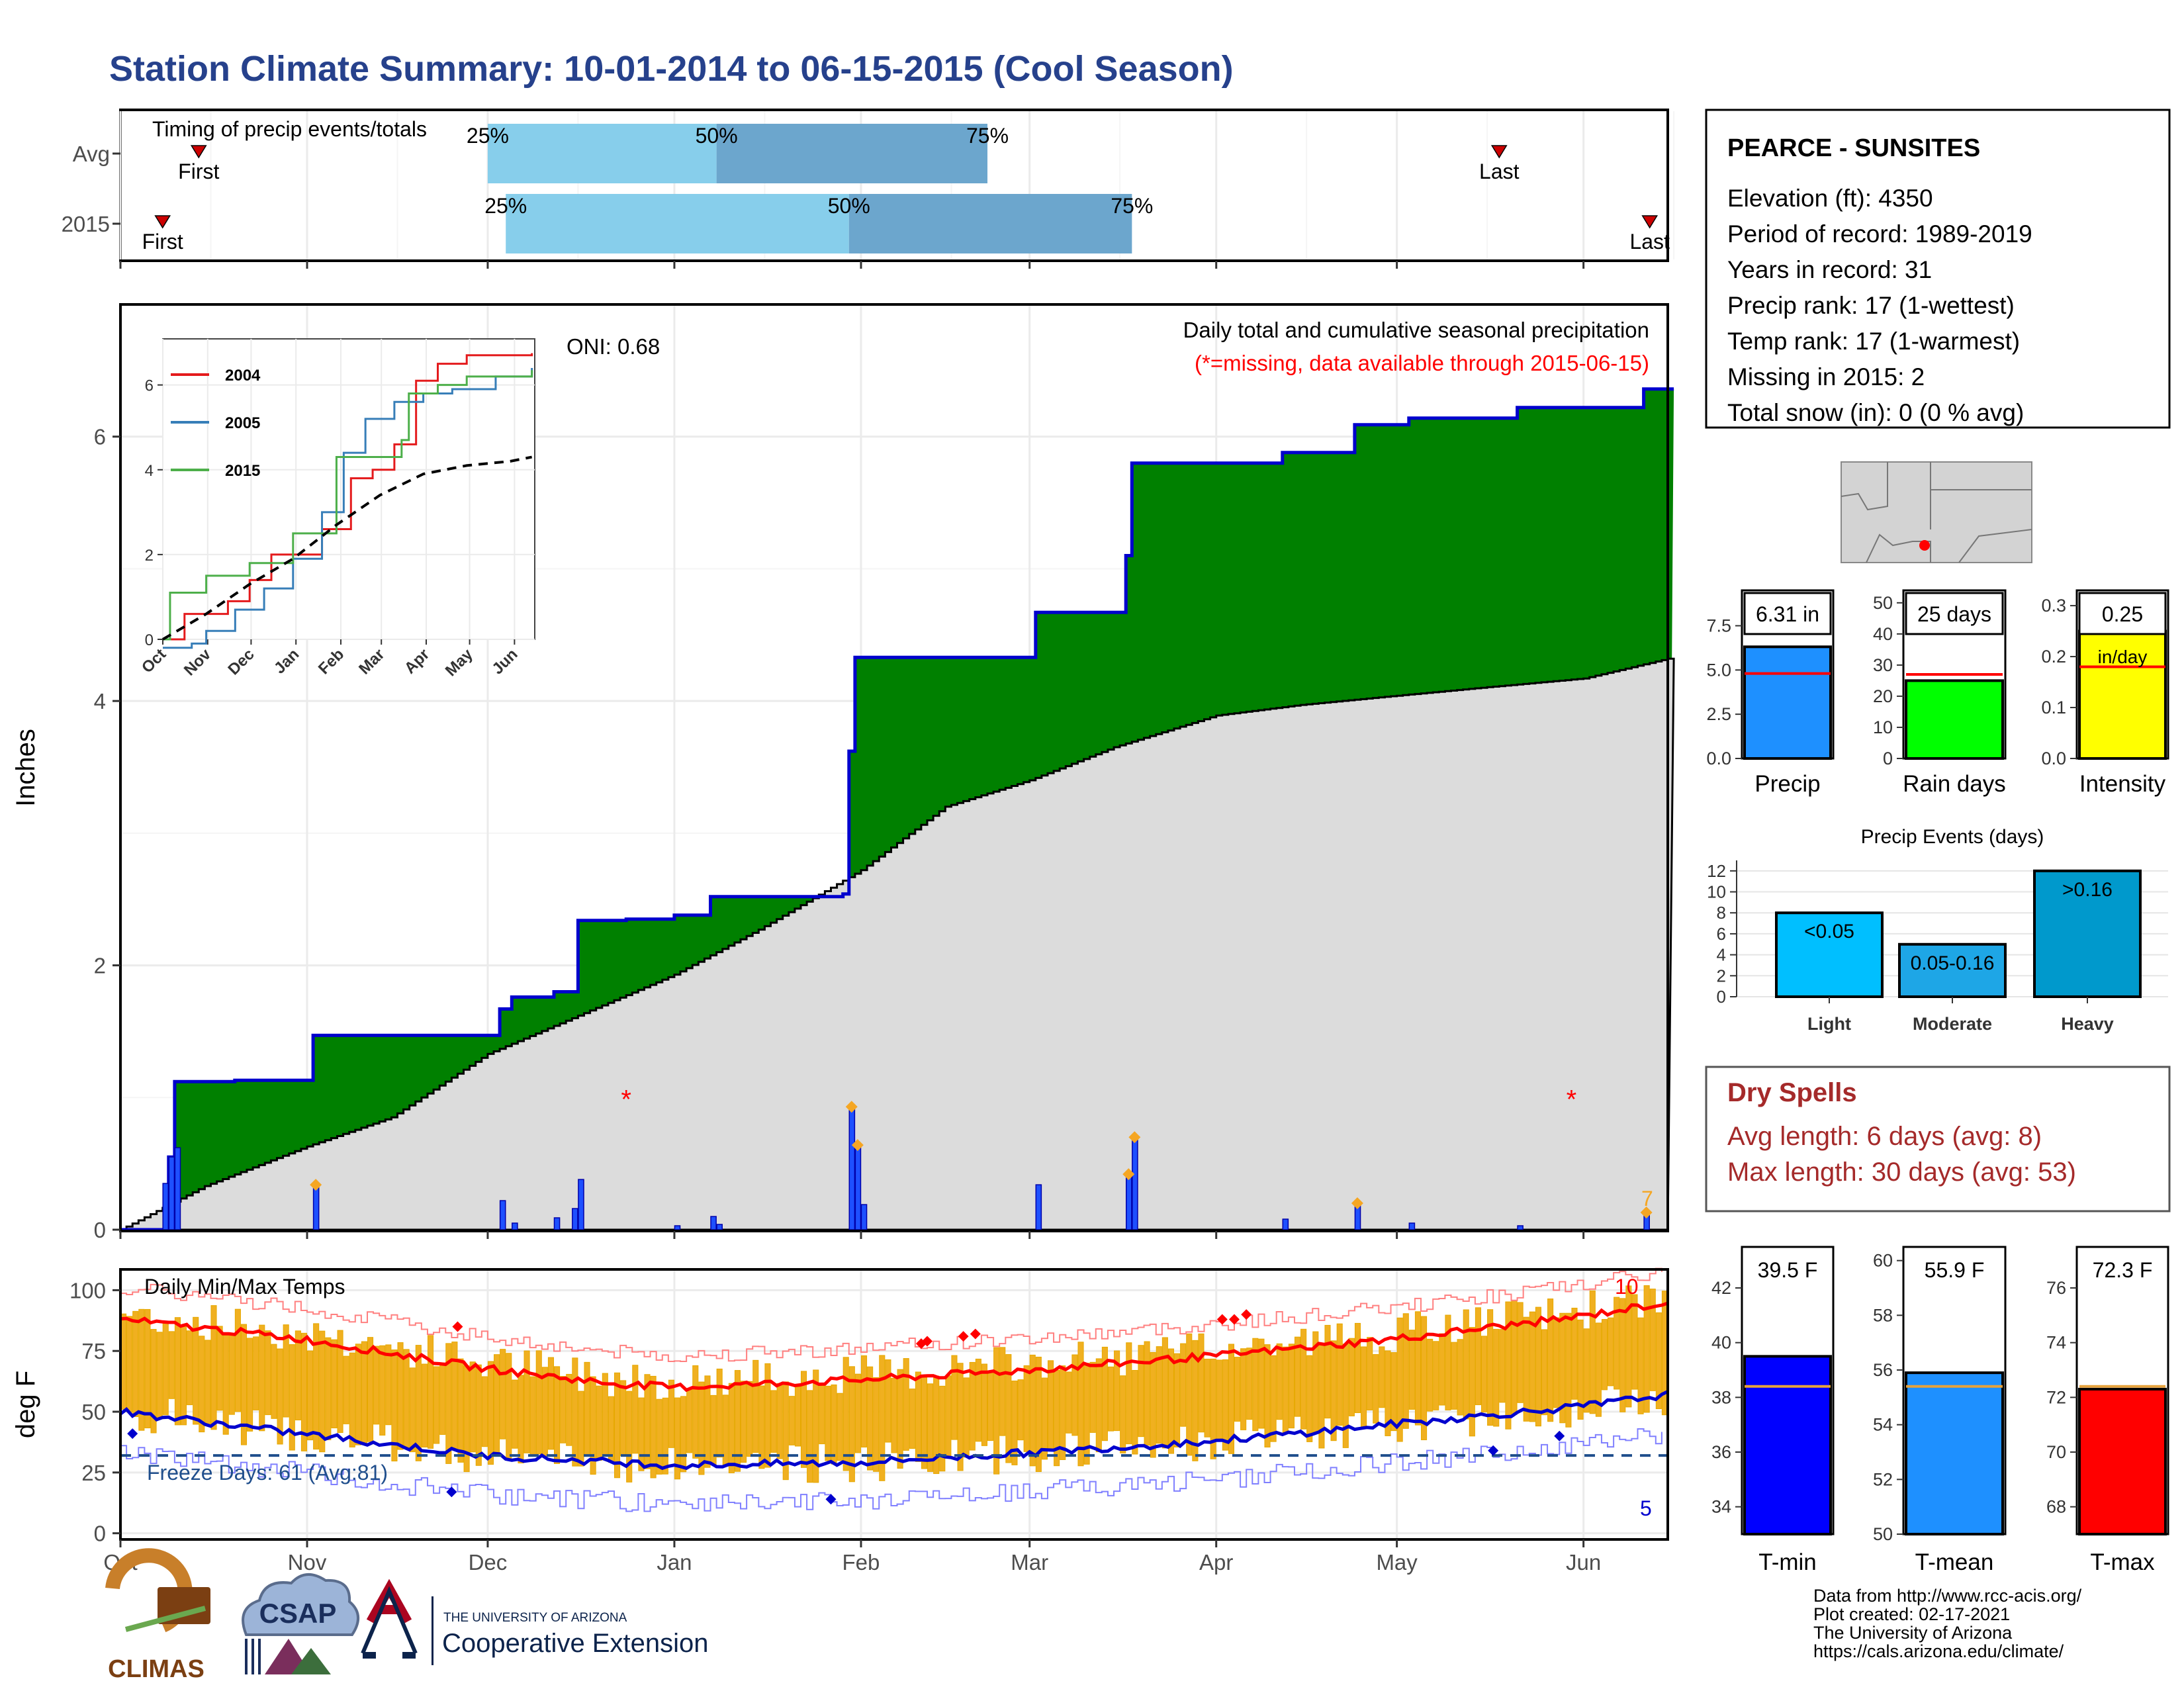 This screenshot has height=1691, width=2184. Describe the element at coordinates (1829, 955) in the screenshot. I see `event-bar-light` at that location.